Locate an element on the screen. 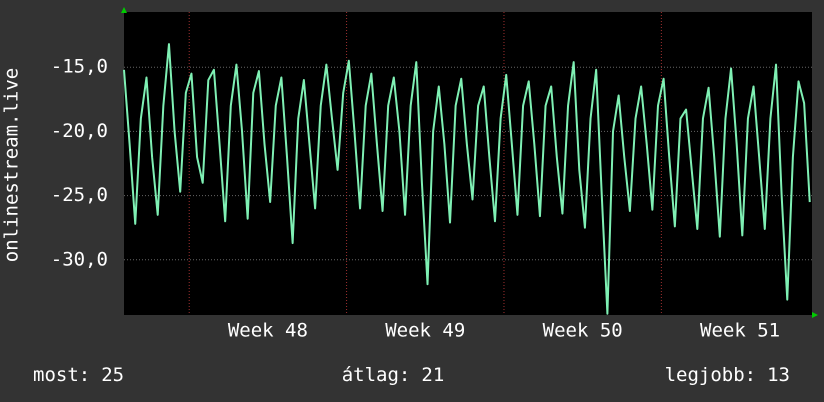  x-tick-label: Week 51 is located at coordinates (740, 331).